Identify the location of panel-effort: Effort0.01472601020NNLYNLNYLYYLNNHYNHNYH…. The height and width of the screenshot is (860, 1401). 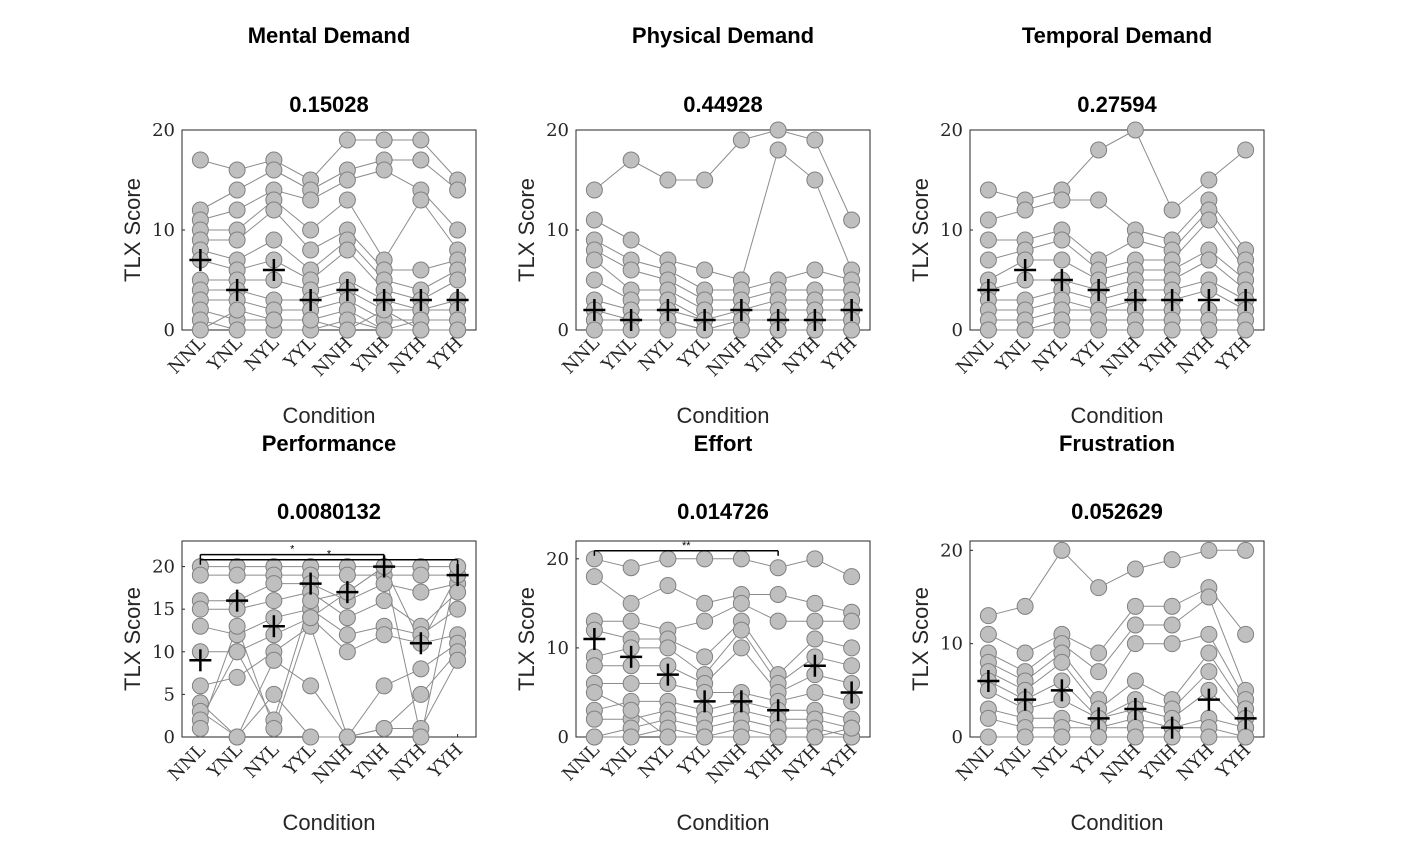
(692, 633).